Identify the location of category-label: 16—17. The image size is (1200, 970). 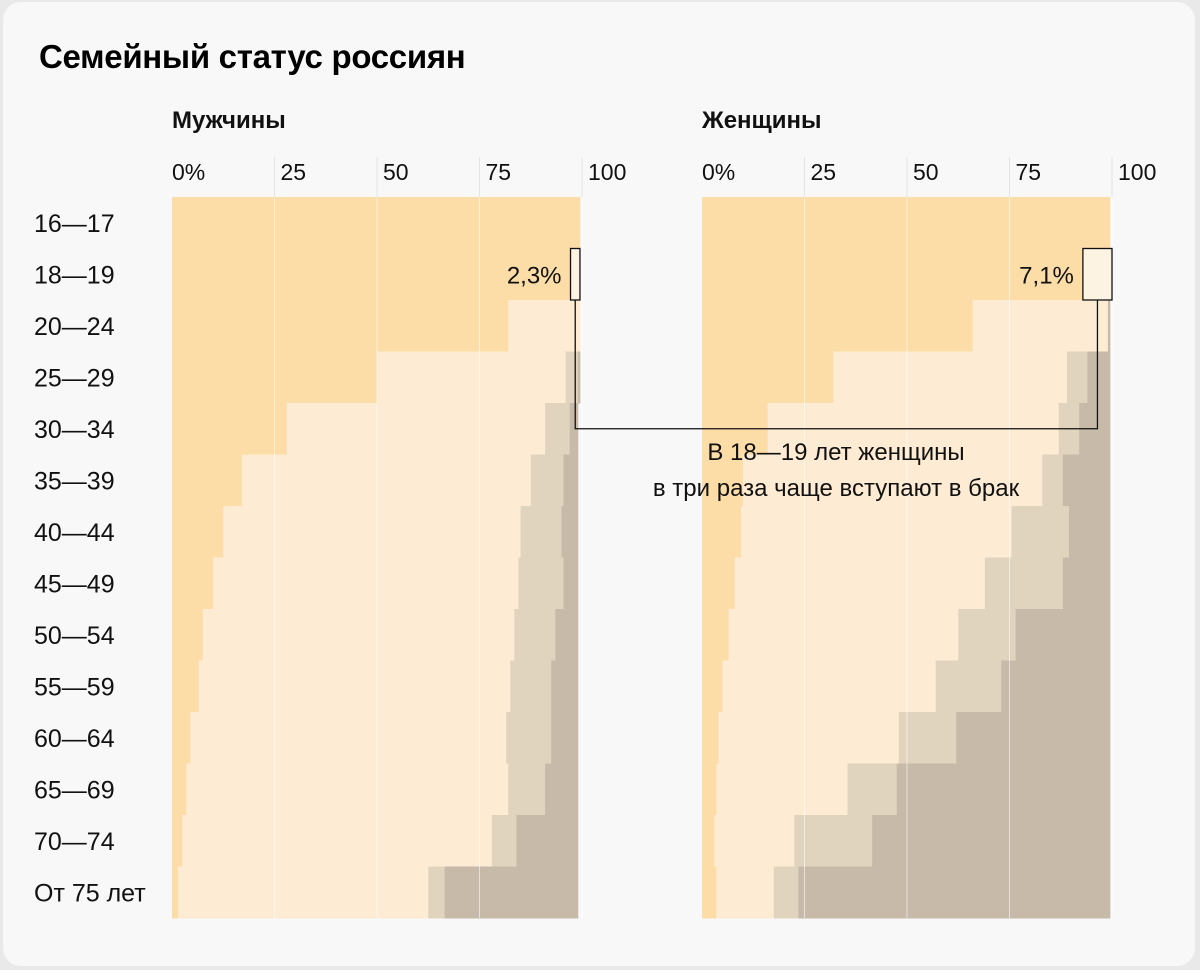
(74, 224).